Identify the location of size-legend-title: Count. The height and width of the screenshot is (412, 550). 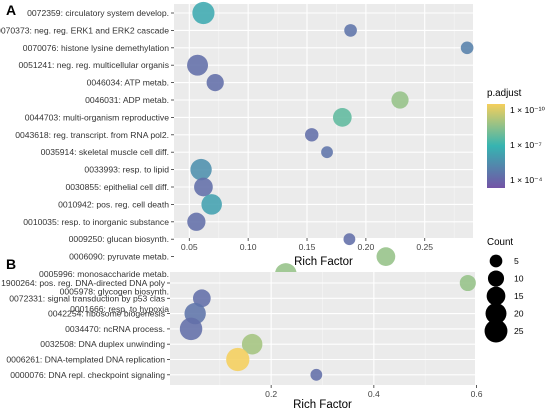
(500, 242).